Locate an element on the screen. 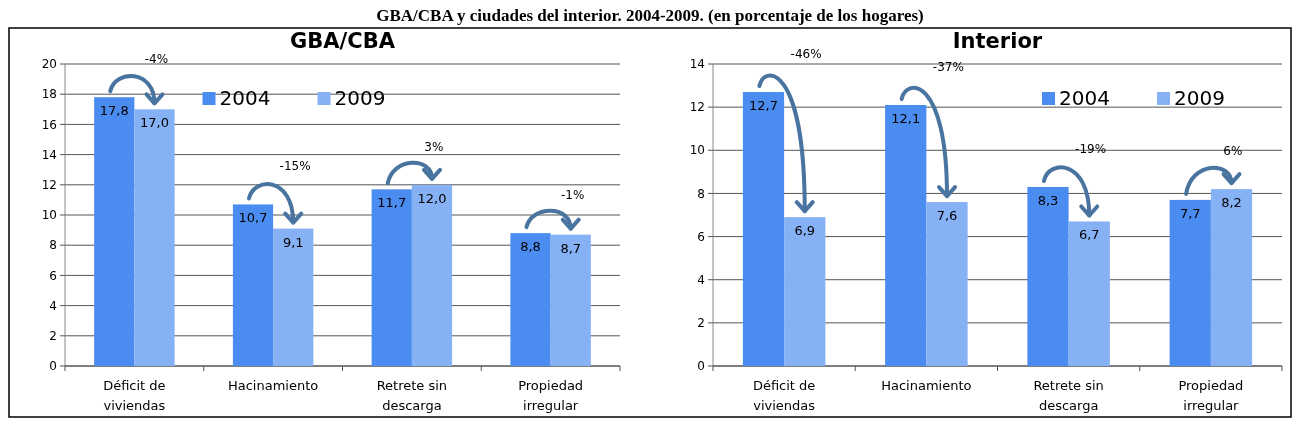  annotation: 3% is located at coordinates (434, 146).